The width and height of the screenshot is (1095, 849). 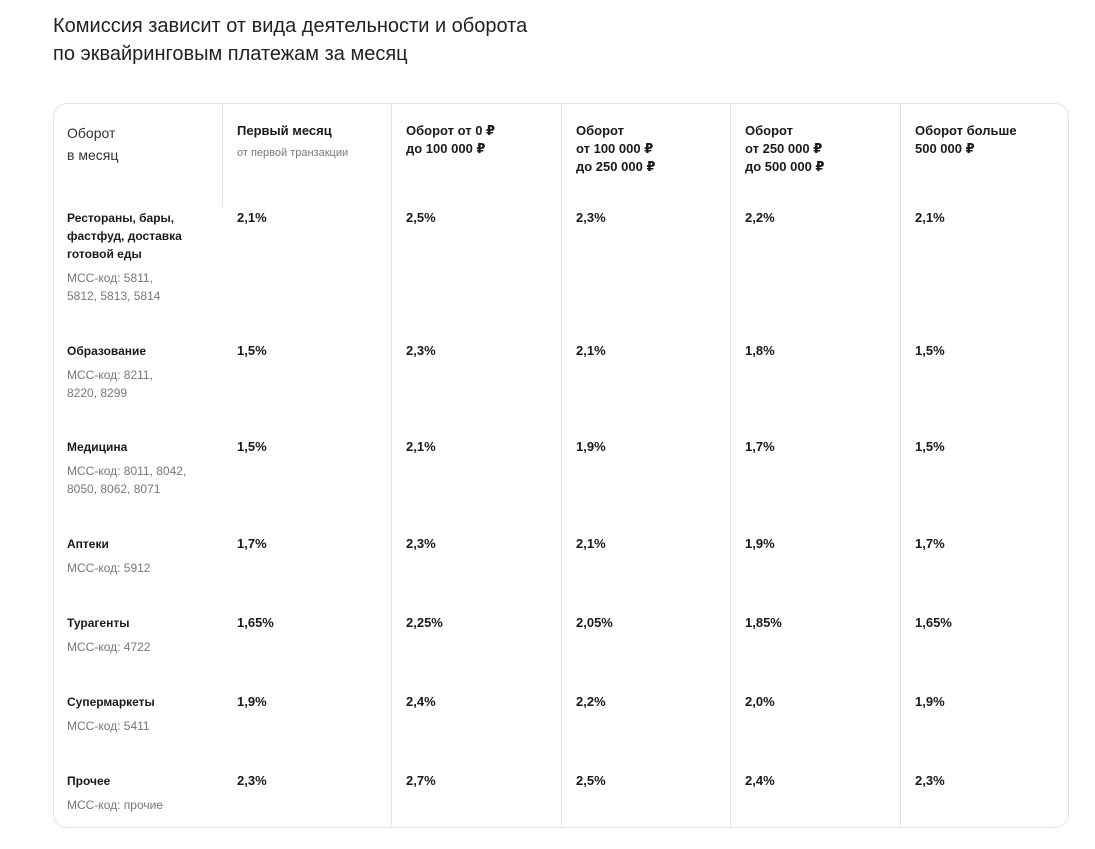 What do you see at coordinates (451, 130) in the screenshot?
I see `column-header-label: Оборот от 0 ₽` at bounding box center [451, 130].